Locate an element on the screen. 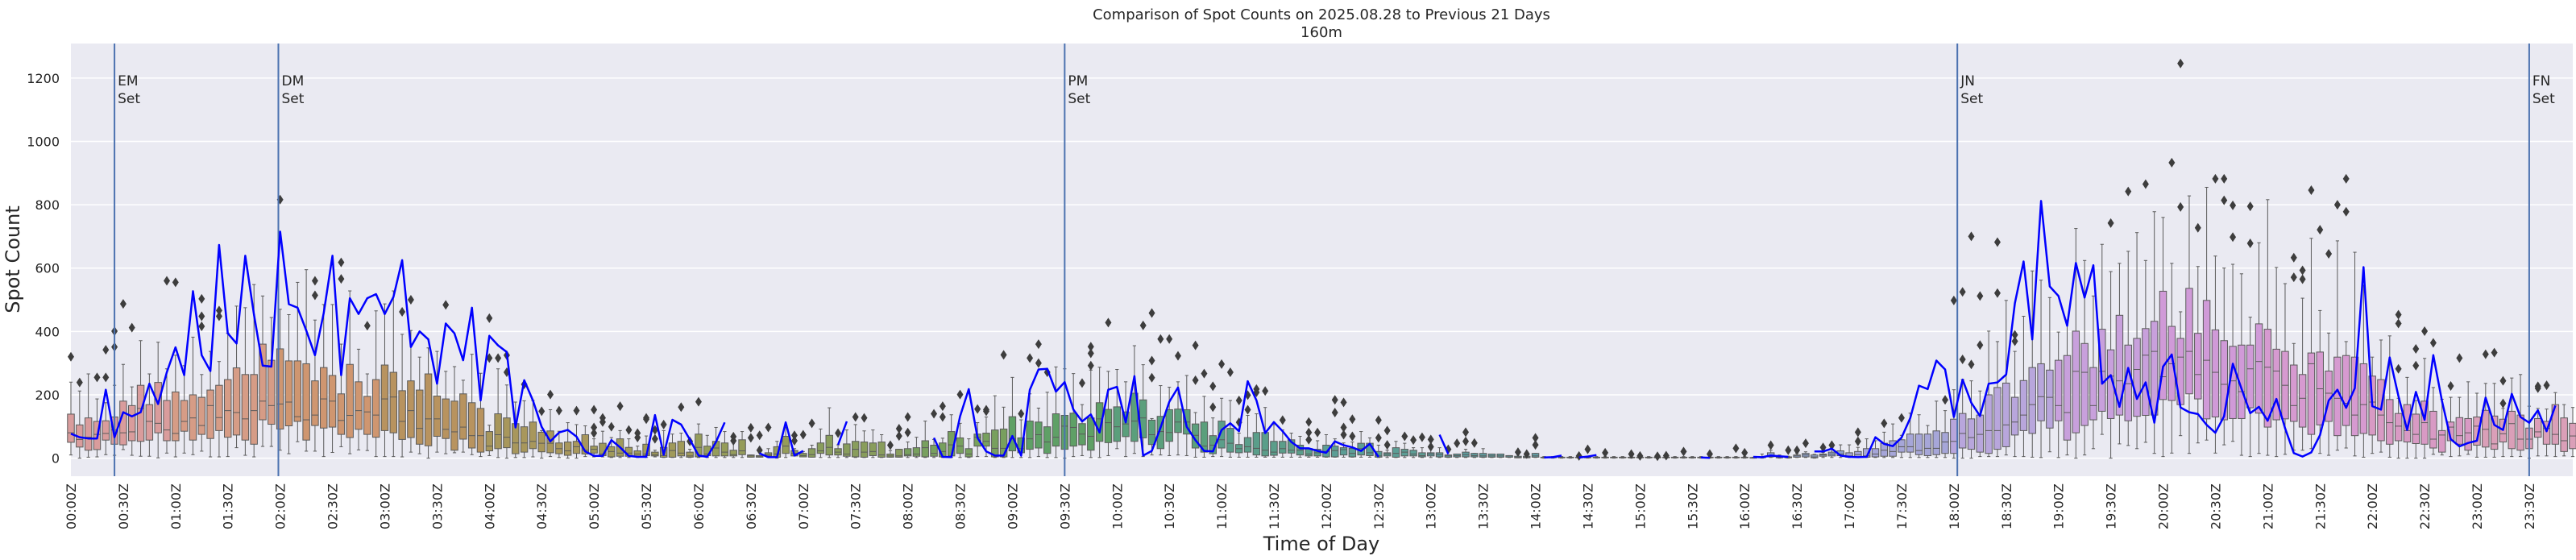 This screenshot has width=2576, height=560. x-tick-label: 10:30Z is located at coordinates (1169, 506).